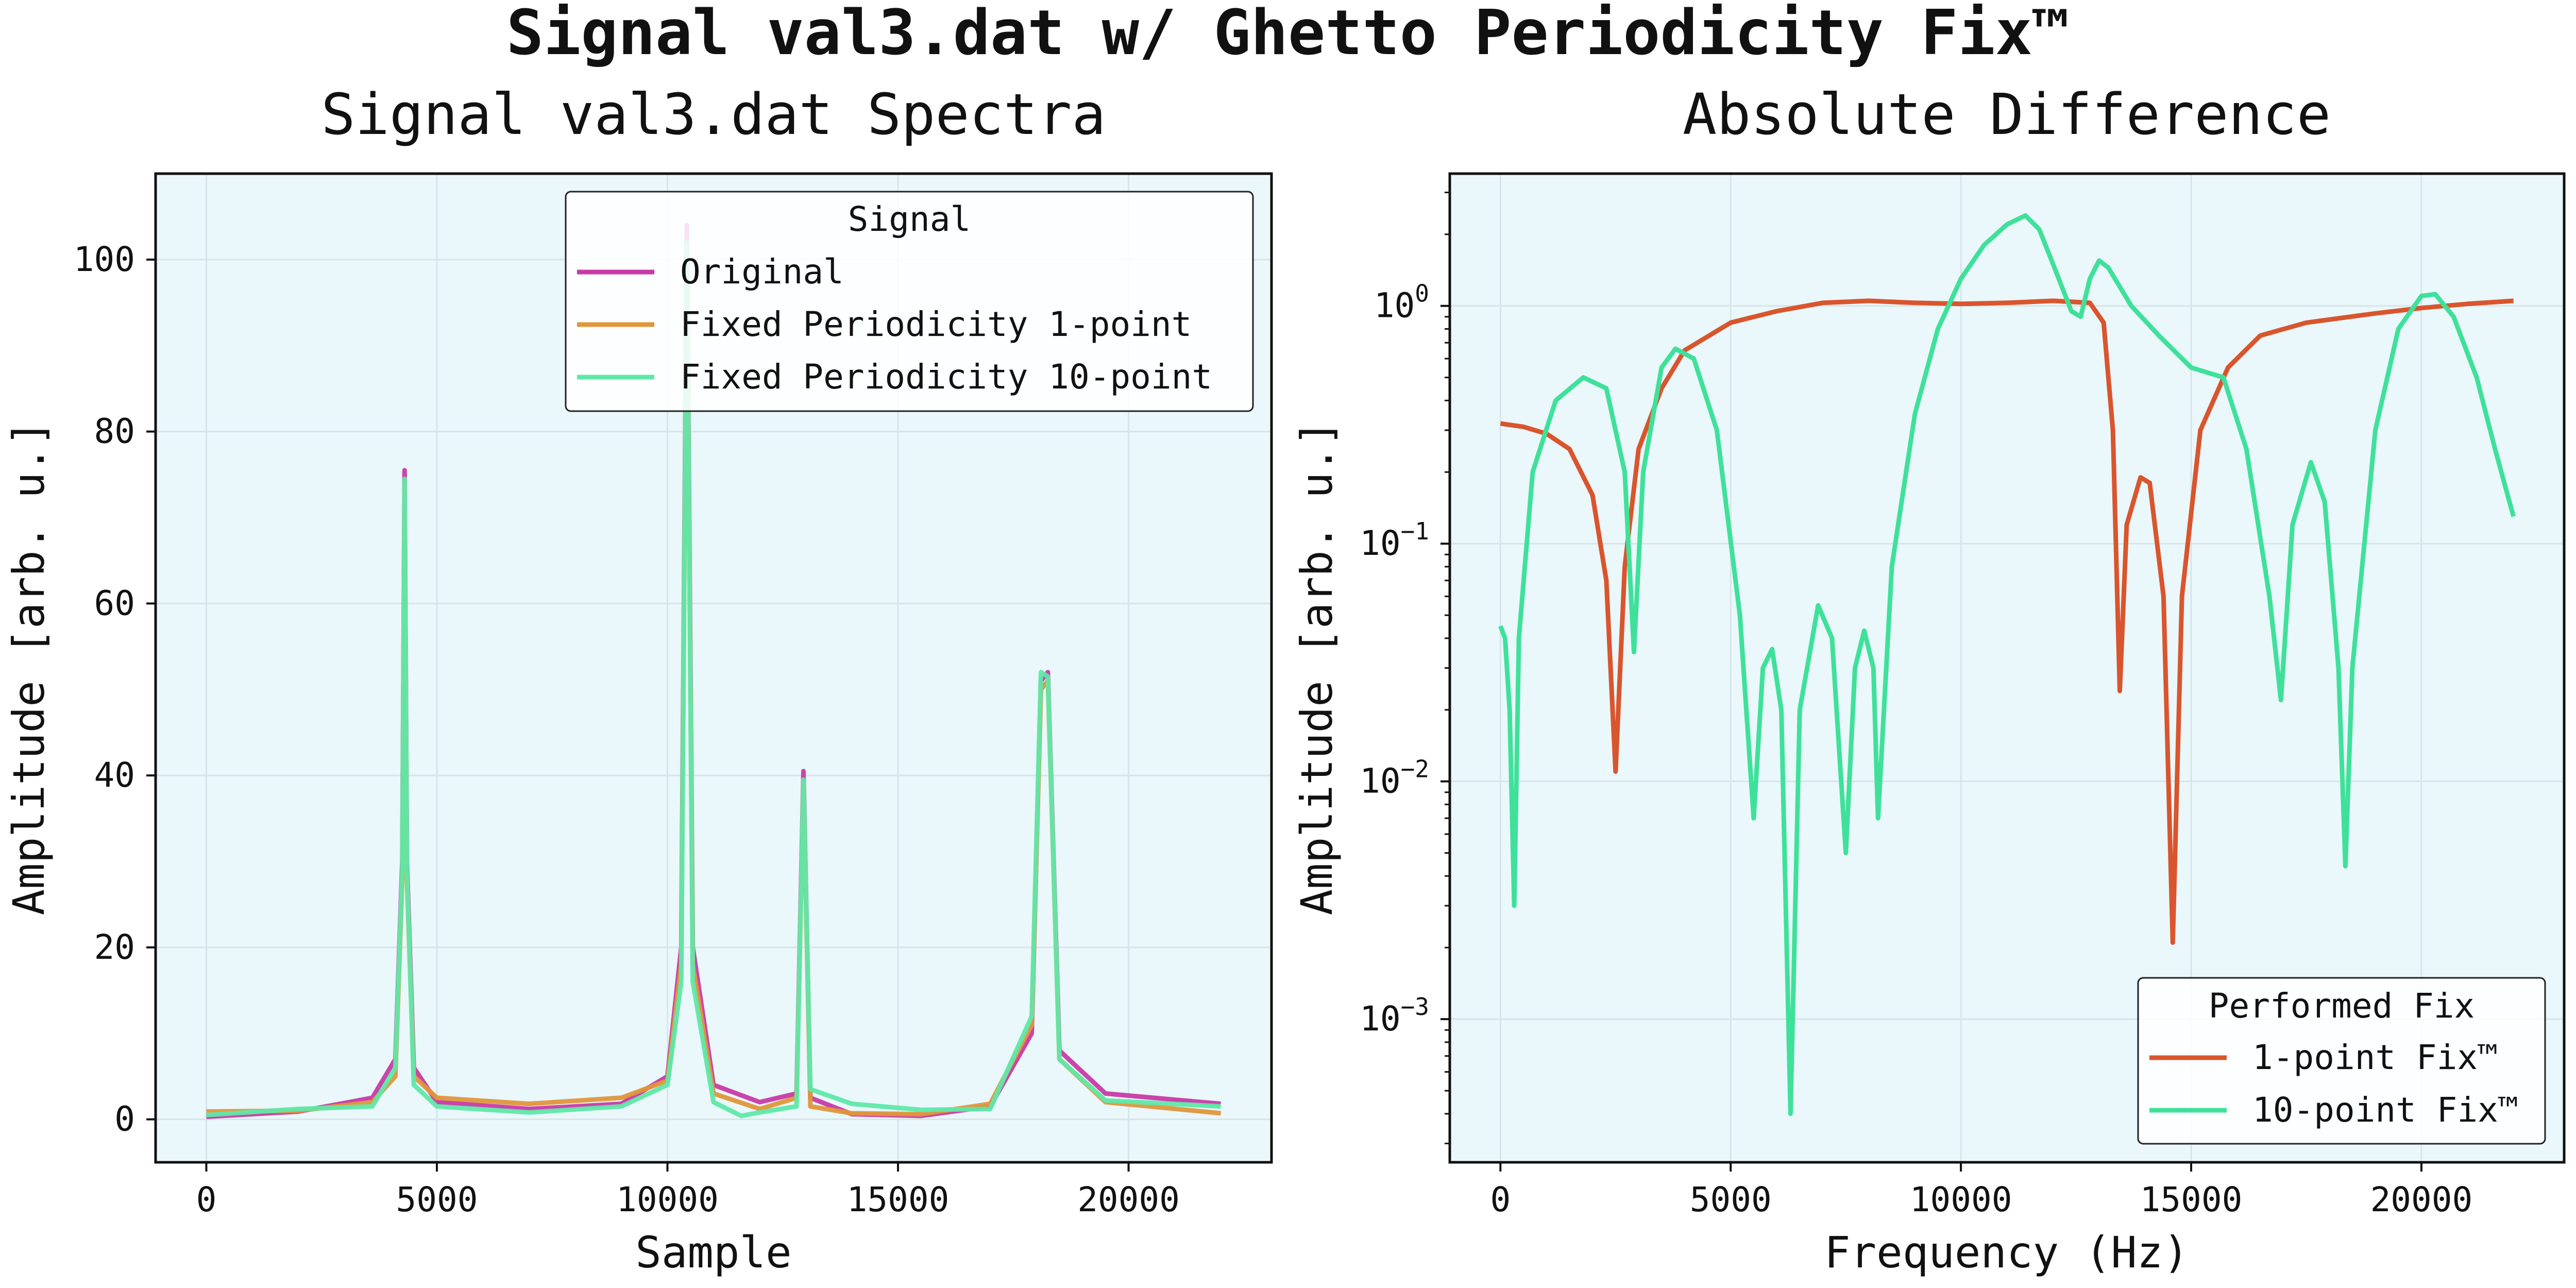 This screenshot has width=2576, height=1288. Describe the element at coordinates (437, 1199) in the screenshot. I see `left-x-tick-label: 5000` at that location.